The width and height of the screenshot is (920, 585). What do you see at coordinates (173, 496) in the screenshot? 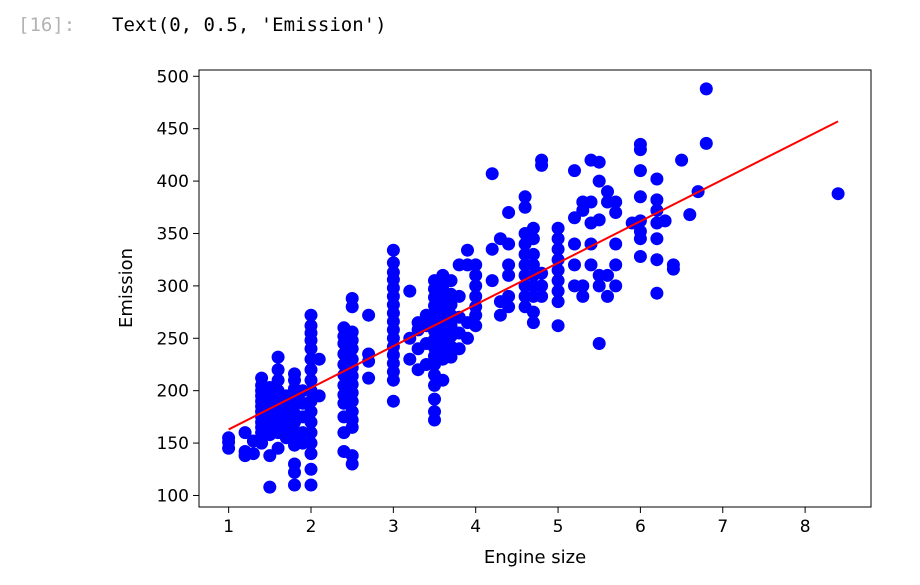
I see `y-tick-label-100: 100` at bounding box center [173, 496].